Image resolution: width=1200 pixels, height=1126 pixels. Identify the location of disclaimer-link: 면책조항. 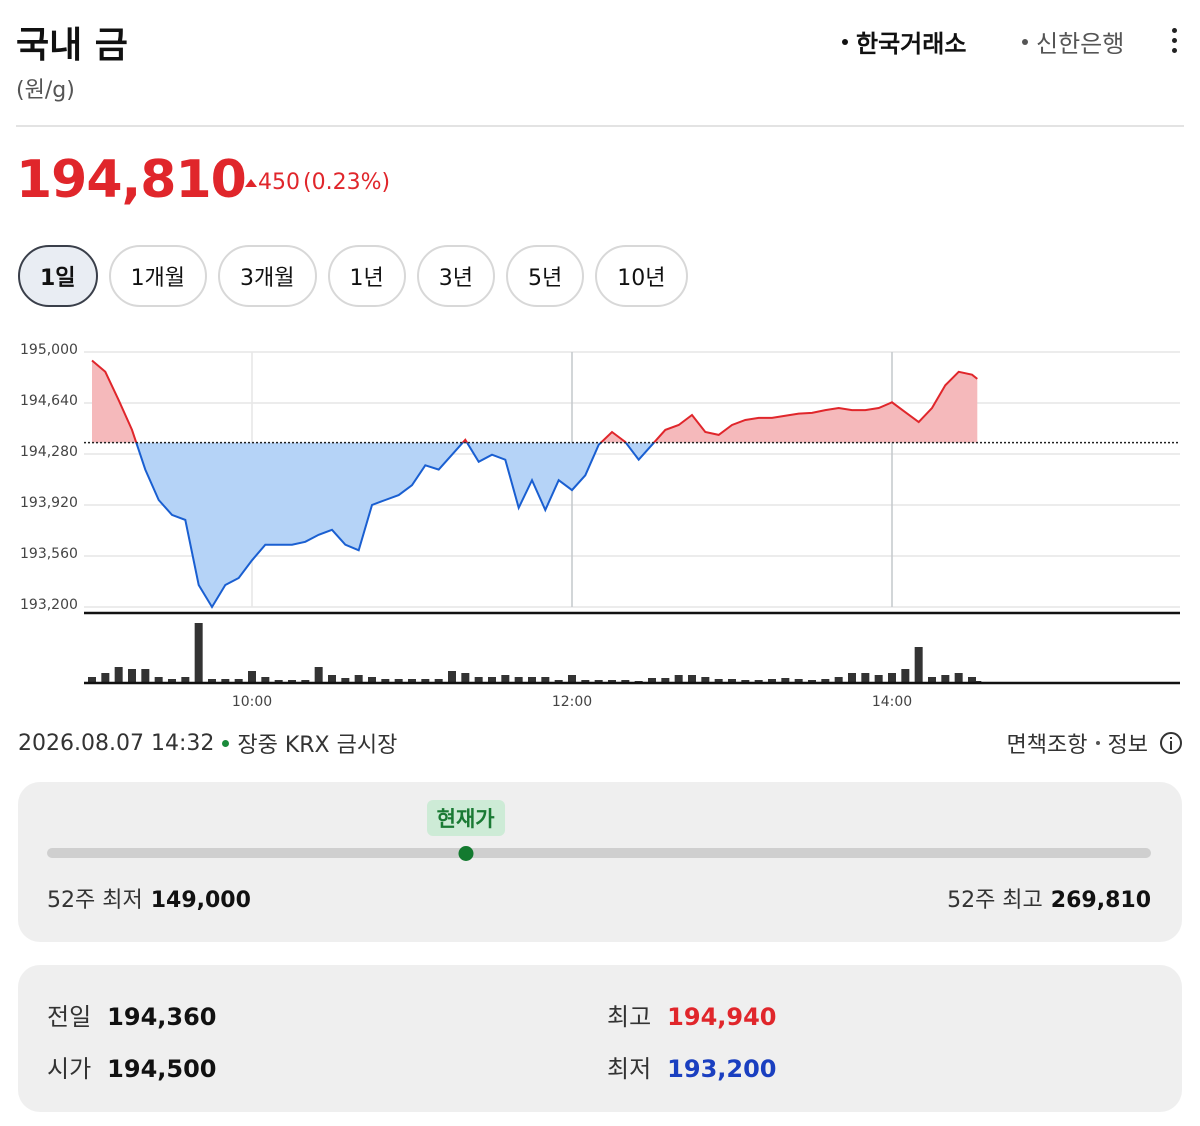
(1047, 745).